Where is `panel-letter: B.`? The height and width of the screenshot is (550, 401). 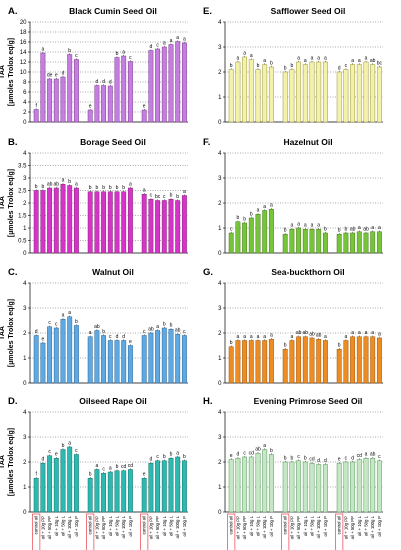 panel-letter: B. is located at coordinates (13, 142).